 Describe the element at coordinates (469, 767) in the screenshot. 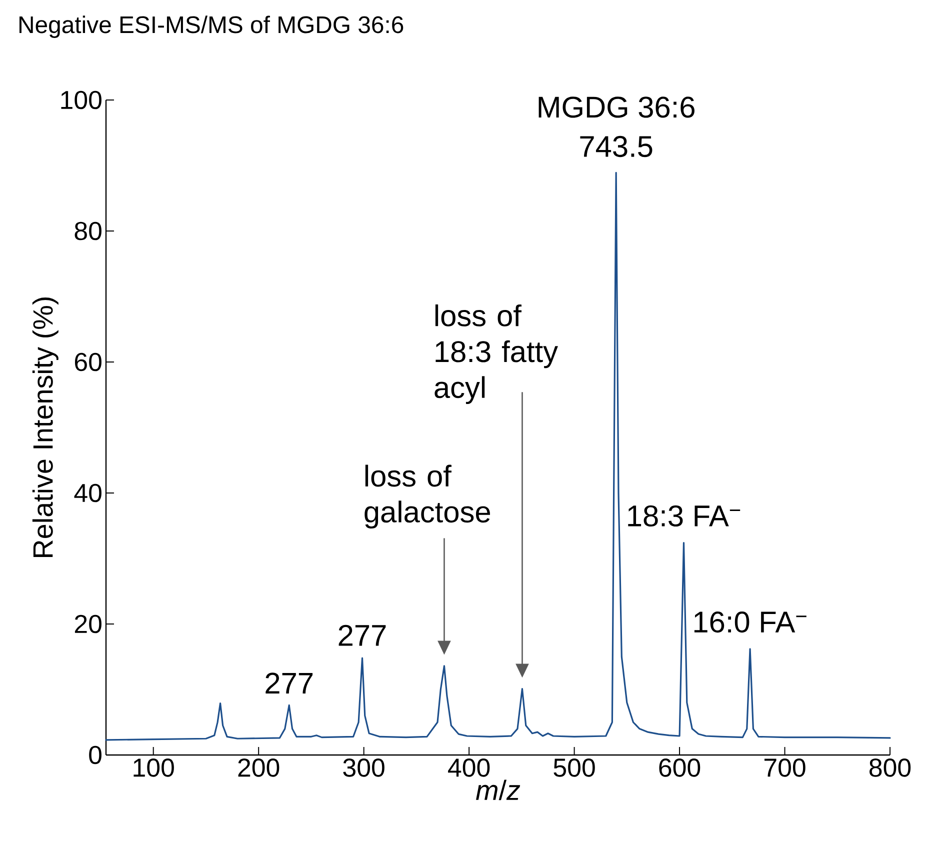

I see `x-tick-label: 400` at that location.